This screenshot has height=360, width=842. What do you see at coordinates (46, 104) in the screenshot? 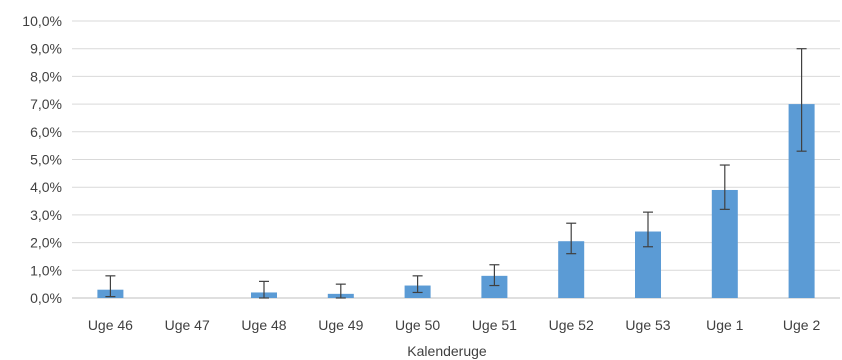
I see `y-tick-label: 7,0%` at bounding box center [46, 104].